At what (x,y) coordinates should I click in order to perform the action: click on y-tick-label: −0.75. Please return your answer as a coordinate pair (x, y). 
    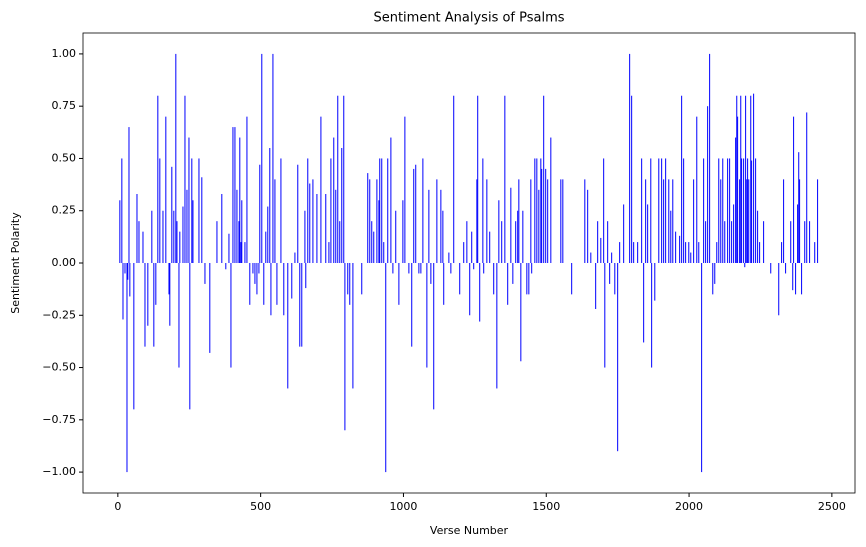
    Looking at the image, I should click on (59, 419).